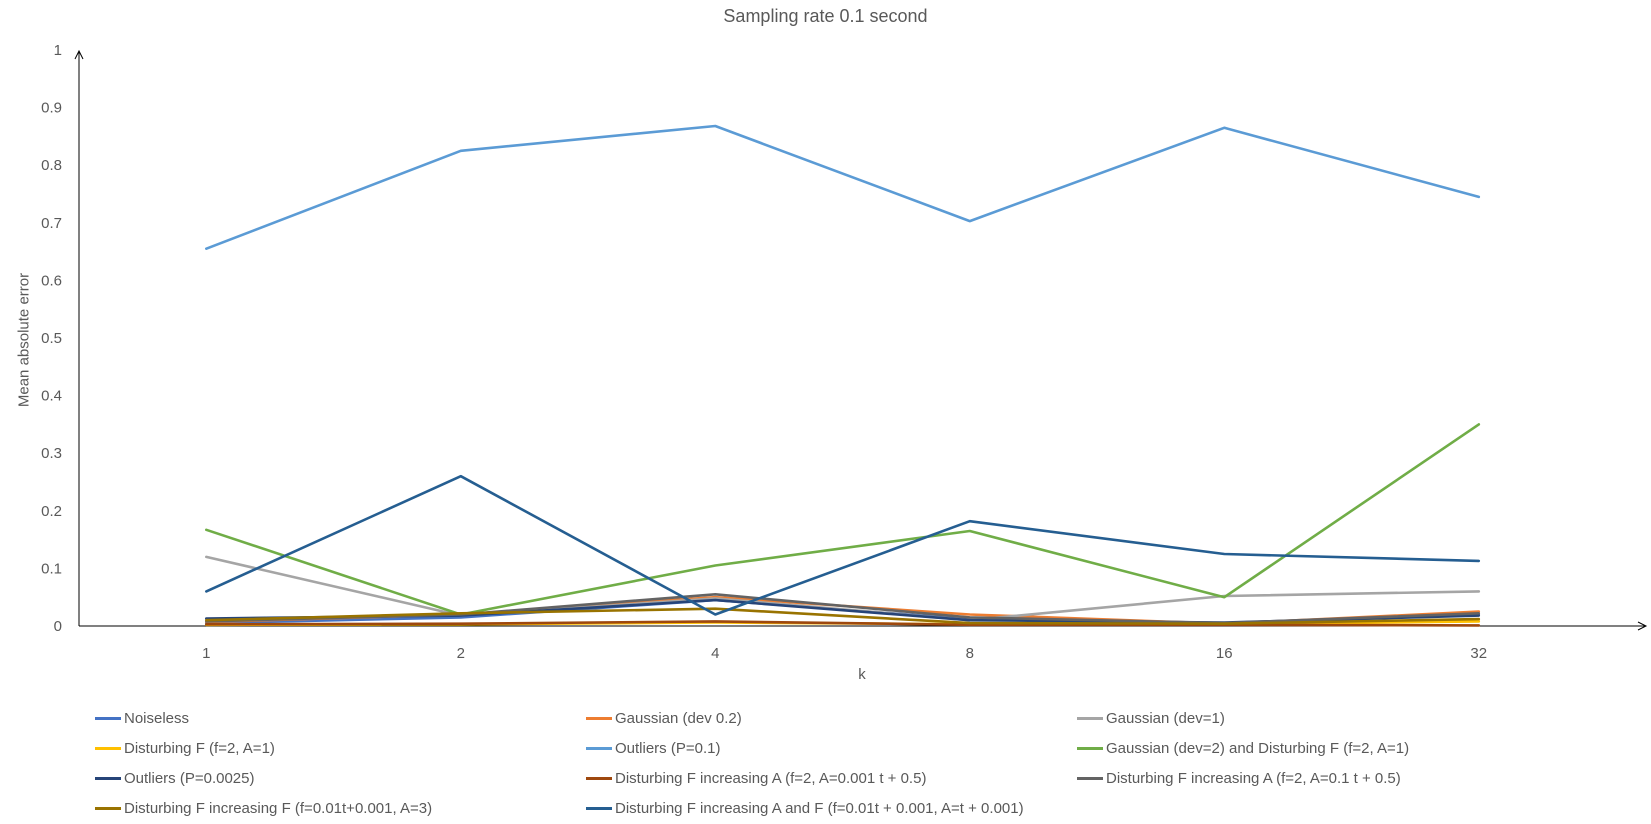 The image size is (1651, 824). I want to click on y-axis-arrow, so click(79, 54).